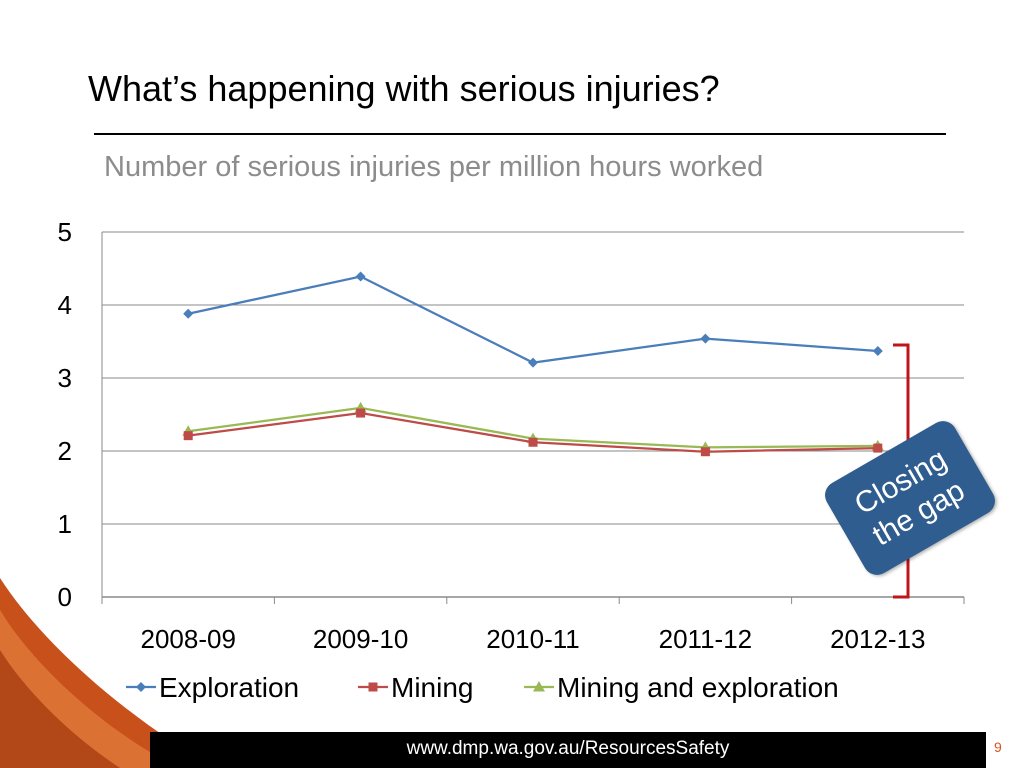 Image resolution: width=1024 pixels, height=768 pixels. I want to click on legend-item: Mining, so click(415, 687).